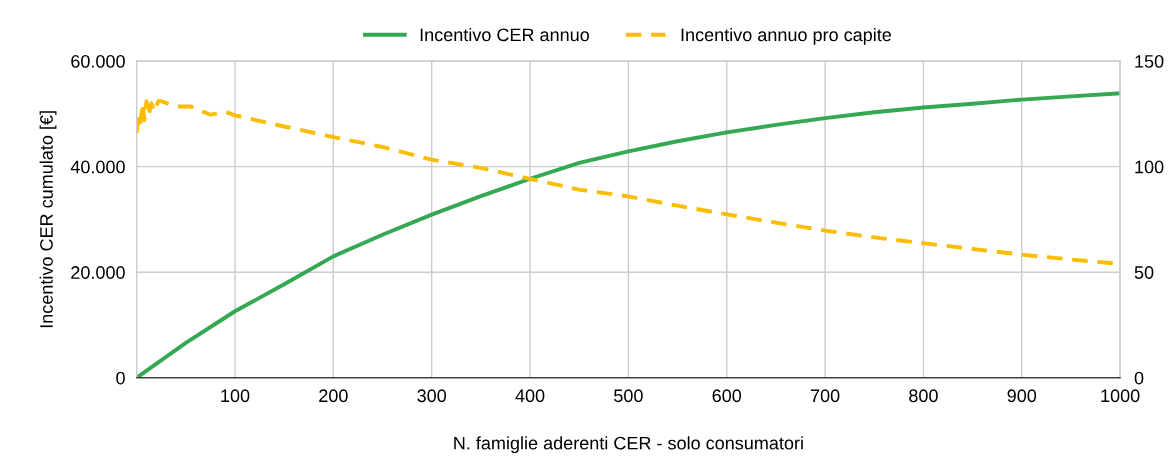  Describe the element at coordinates (432, 396) in the screenshot. I see `x-tick-label: 300` at that location.